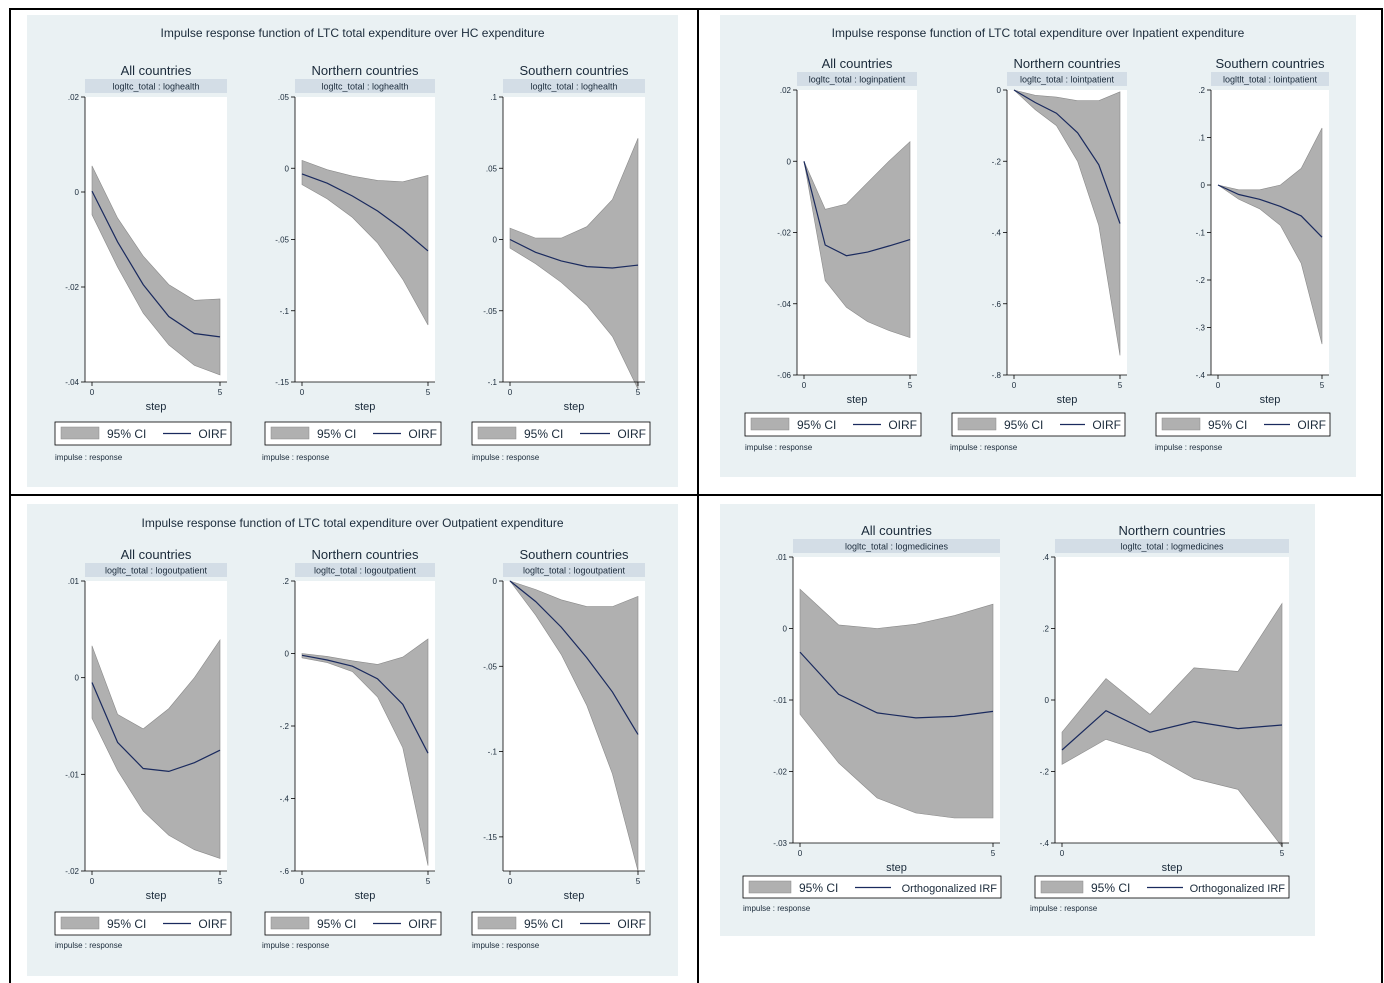 The image size is (1384, 983). What do you see at coordinates (156, 571) in the screenshot?
I see `panel-strip-label-2-0: logltc_total : logoutpatient` at bounding box center [156, 571].